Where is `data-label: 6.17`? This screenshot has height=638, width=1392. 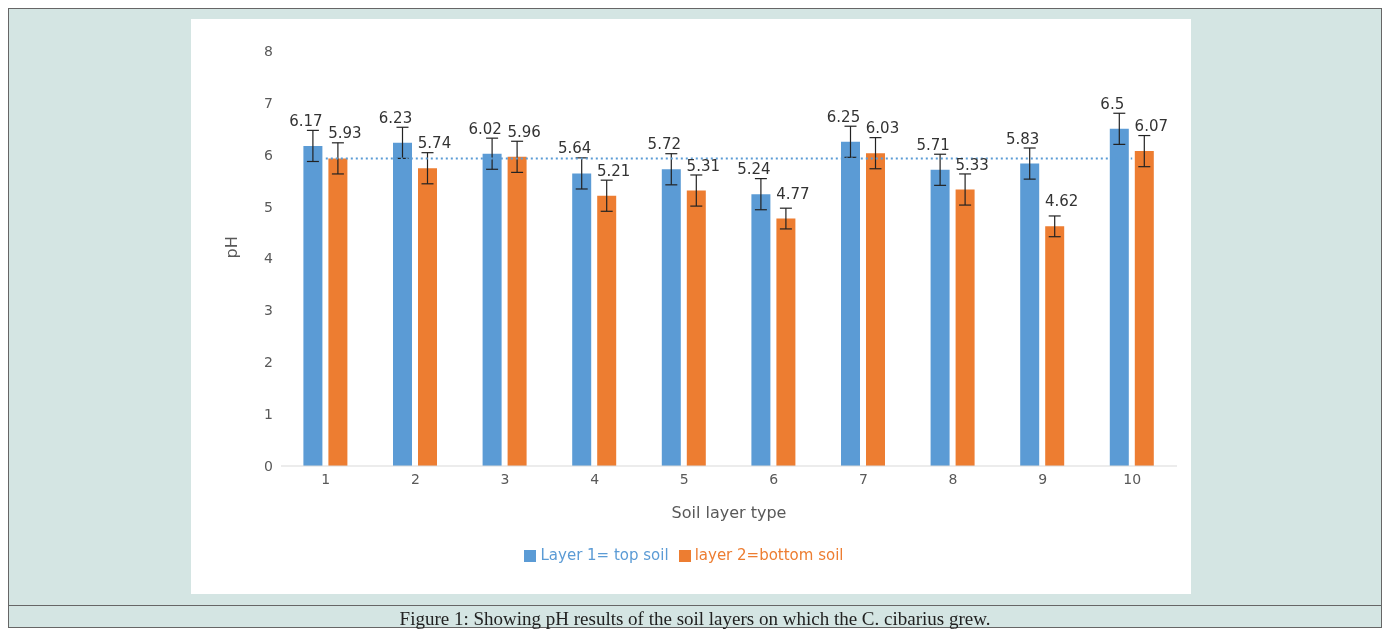 data-label: 6.17 is located at coordinates (306, 120).